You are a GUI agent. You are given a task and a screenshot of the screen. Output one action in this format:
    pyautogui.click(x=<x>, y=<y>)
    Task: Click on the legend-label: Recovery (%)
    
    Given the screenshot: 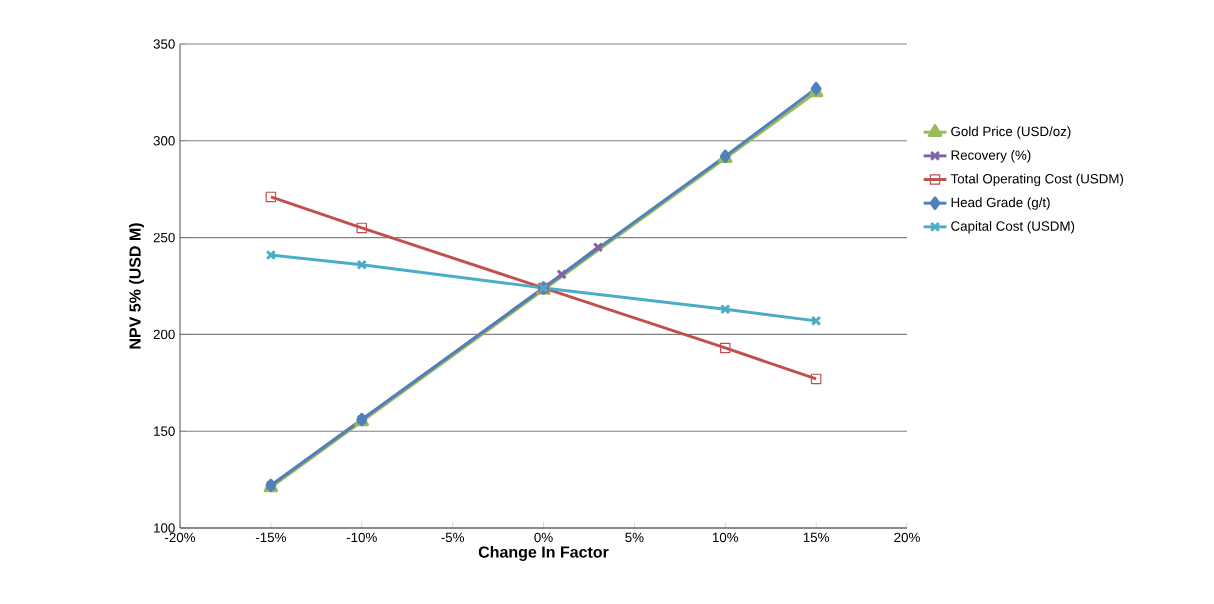 What is the action you would take?
    pyautogui.click(x=991, y=156)
    